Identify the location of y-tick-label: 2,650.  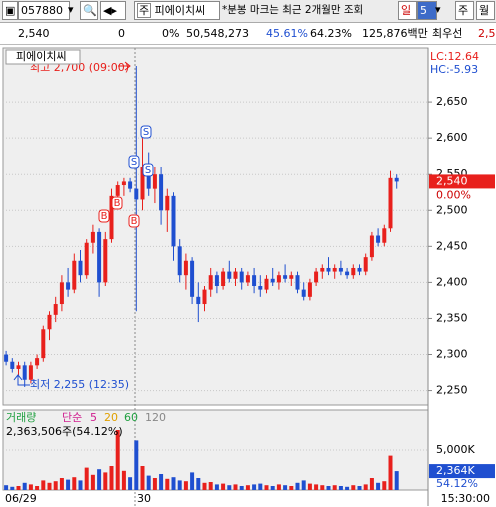
(452, 101).